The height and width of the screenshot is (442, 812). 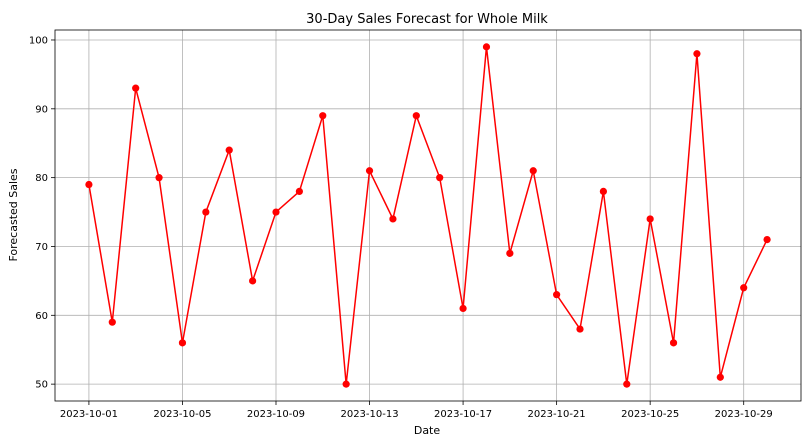 I want to click on y-tick-label: 60, so click(x=41, y=316).